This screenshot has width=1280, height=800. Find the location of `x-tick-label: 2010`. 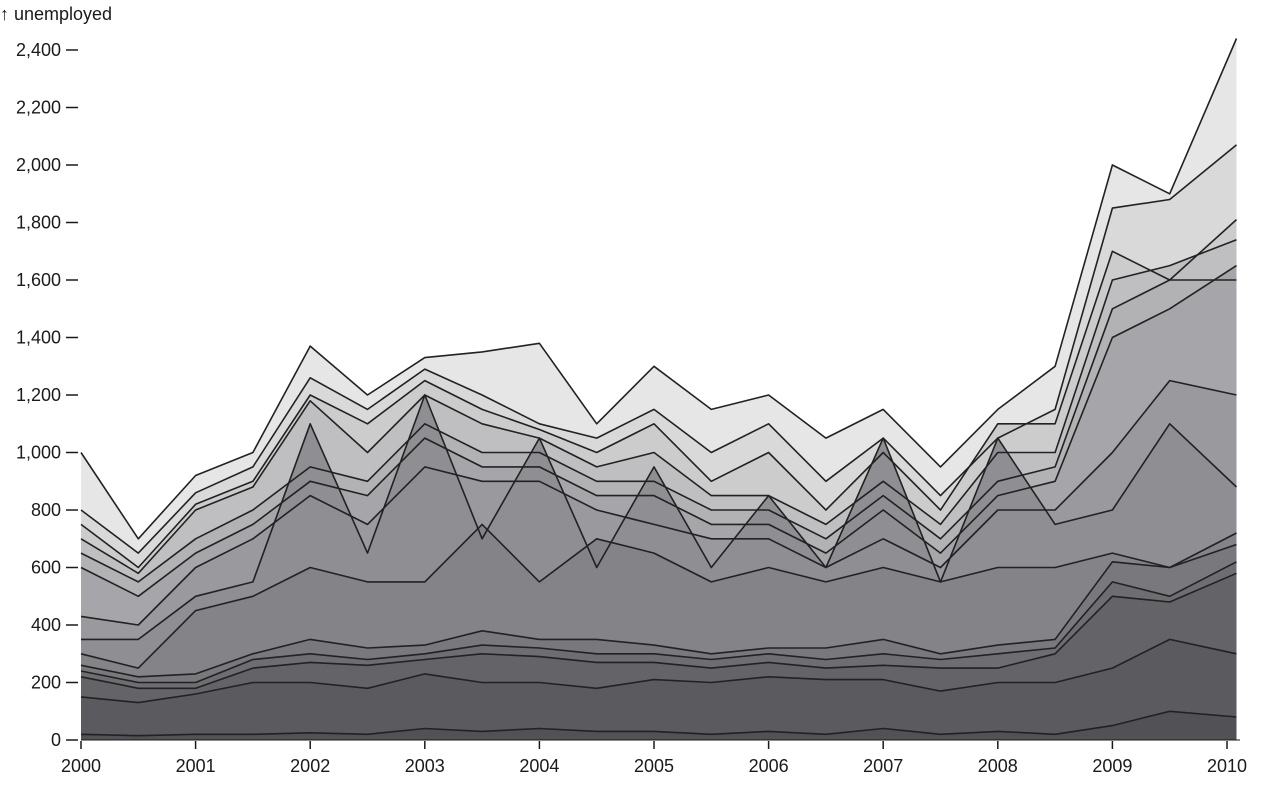

x-tick-label: 2010 is located at coordinates (1227, 766).